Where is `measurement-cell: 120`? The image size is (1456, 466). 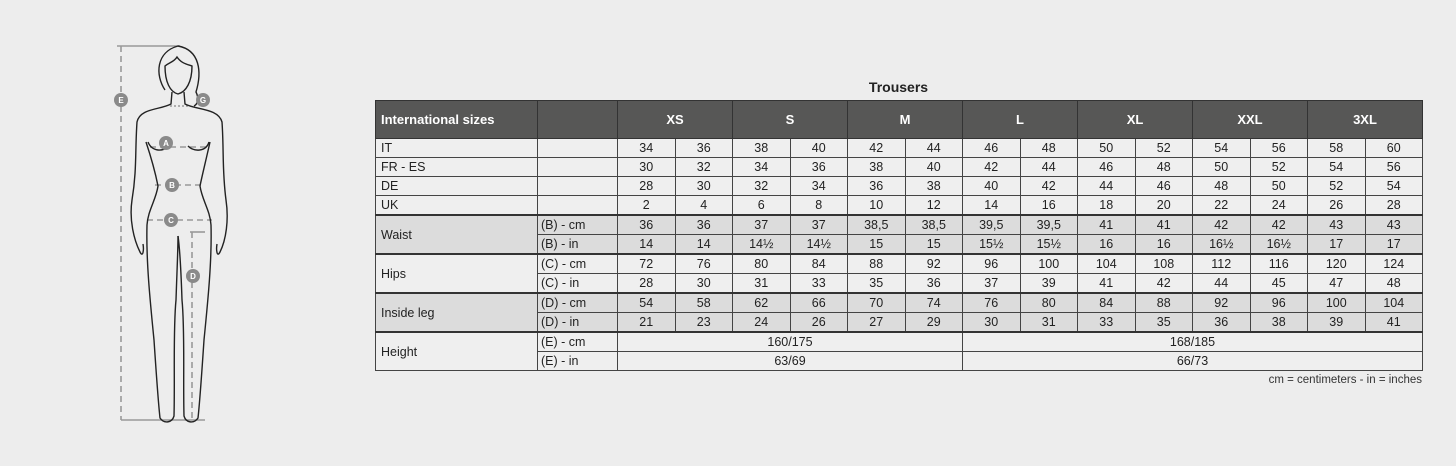 measurement-cell: 120 is located at coordinates (1336, 263).